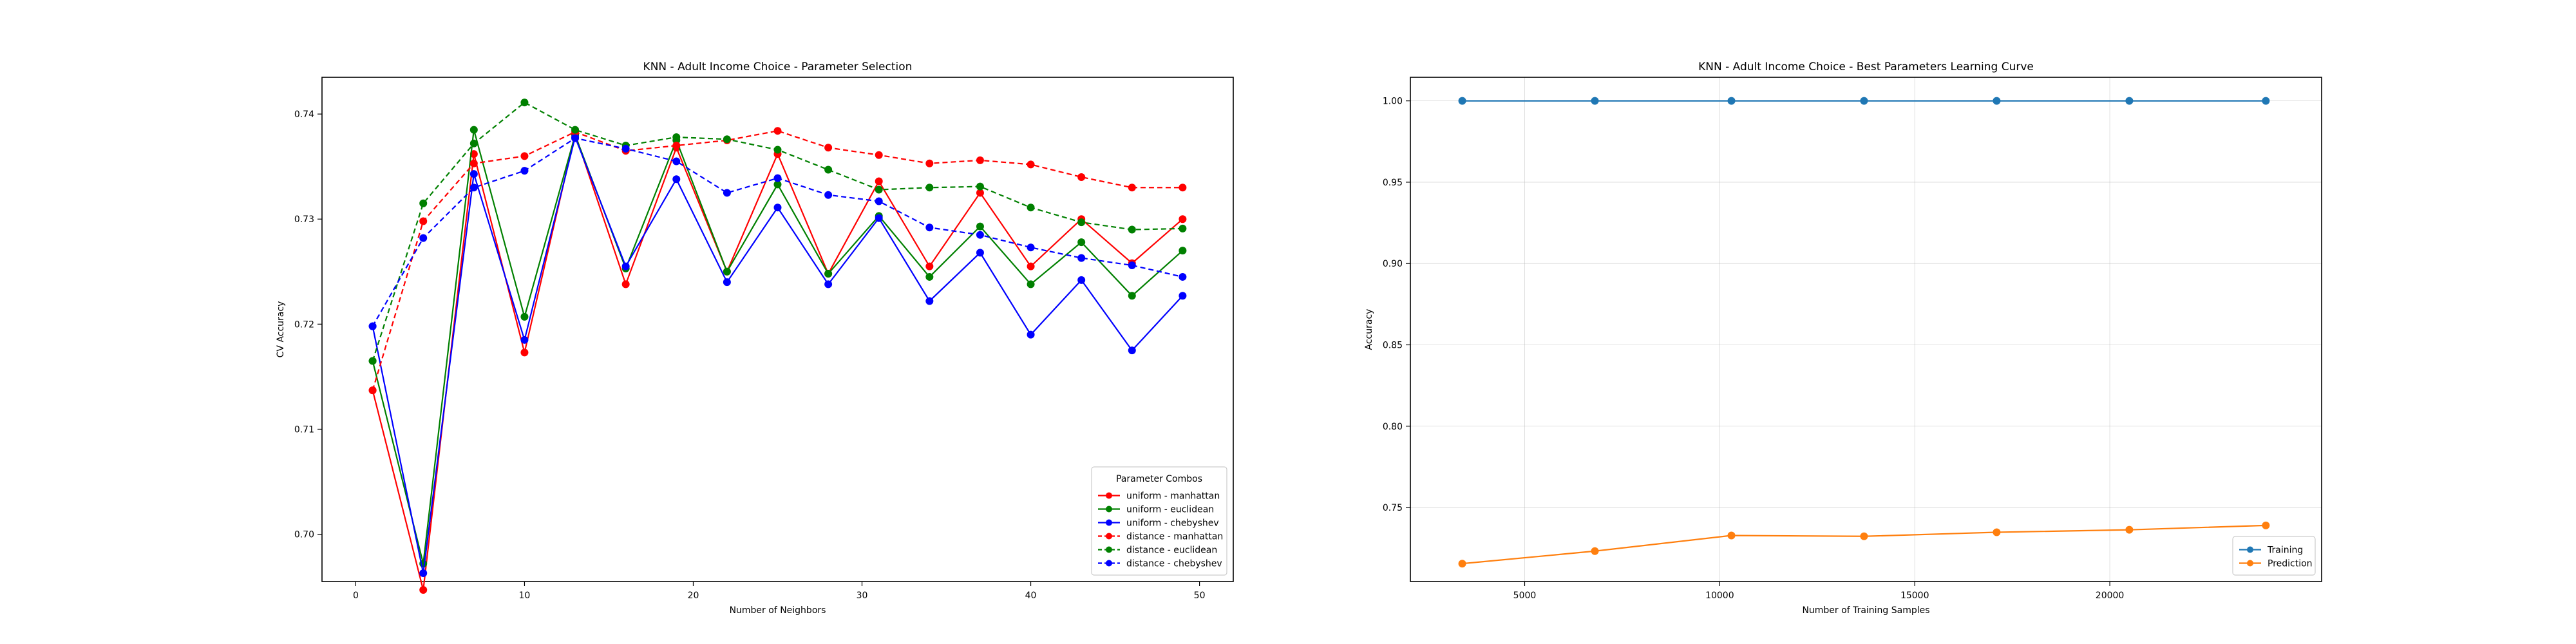 The image size is (2576, 644). I want to click on x-axis-label: Number of Neighbors, so click(778, 610).